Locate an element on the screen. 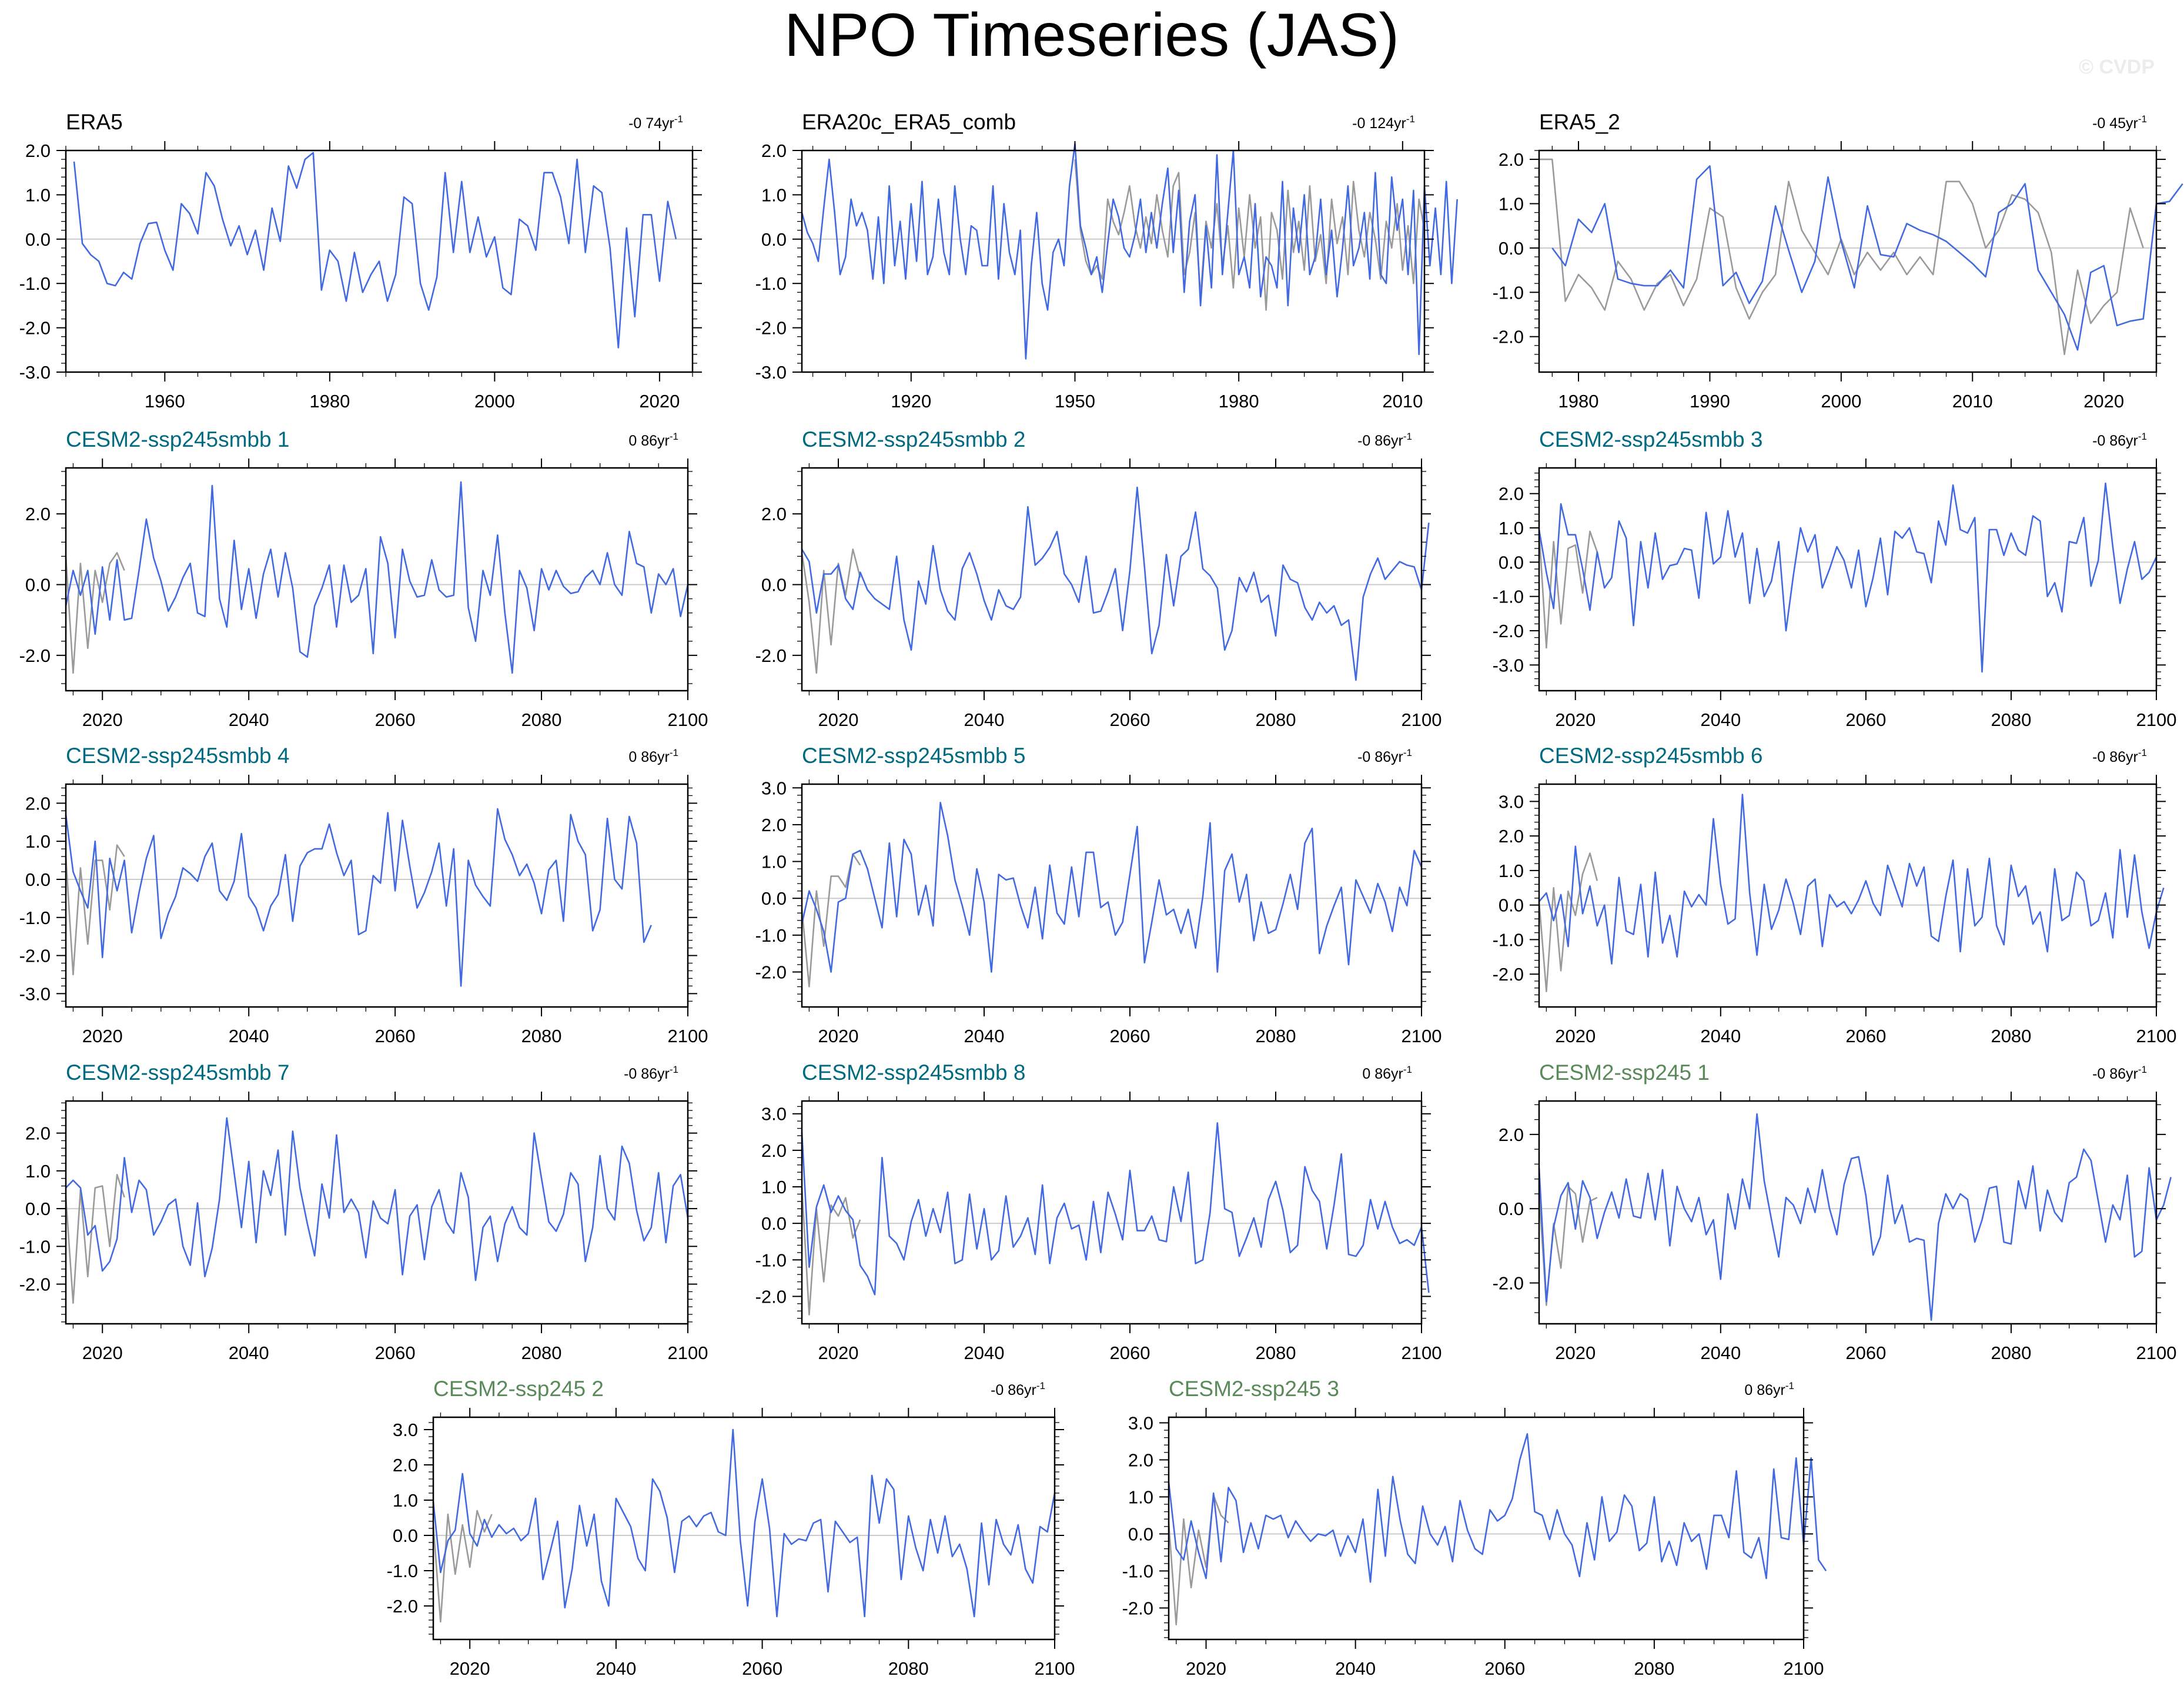 The height and width of the screenshot is (1700, 2184). x-tick-label: 1960 is located at coordinates (165, 401).